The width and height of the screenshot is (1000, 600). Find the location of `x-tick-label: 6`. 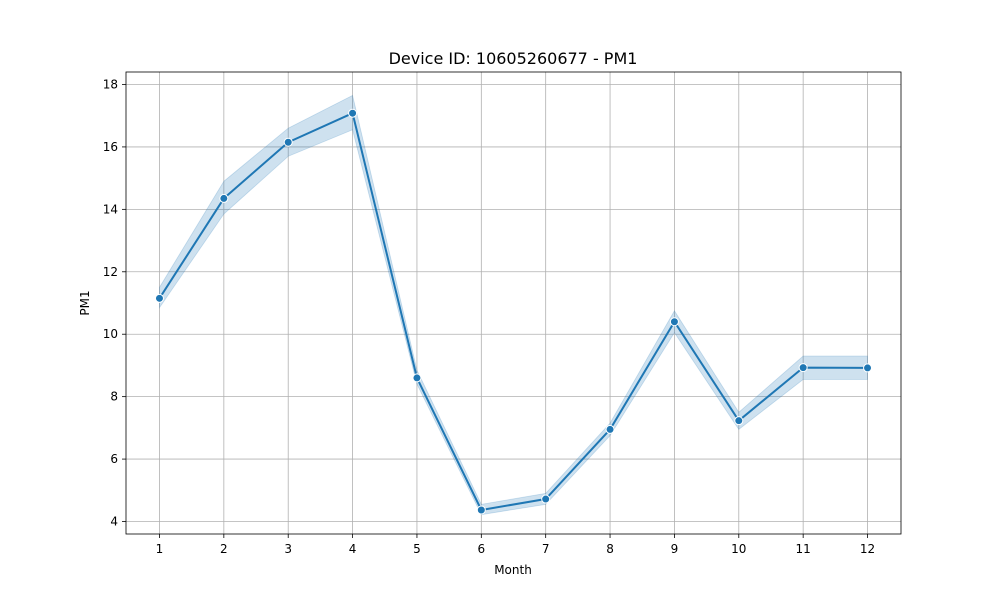

x-tick-label: 6 is located at coordinates (481, 549).